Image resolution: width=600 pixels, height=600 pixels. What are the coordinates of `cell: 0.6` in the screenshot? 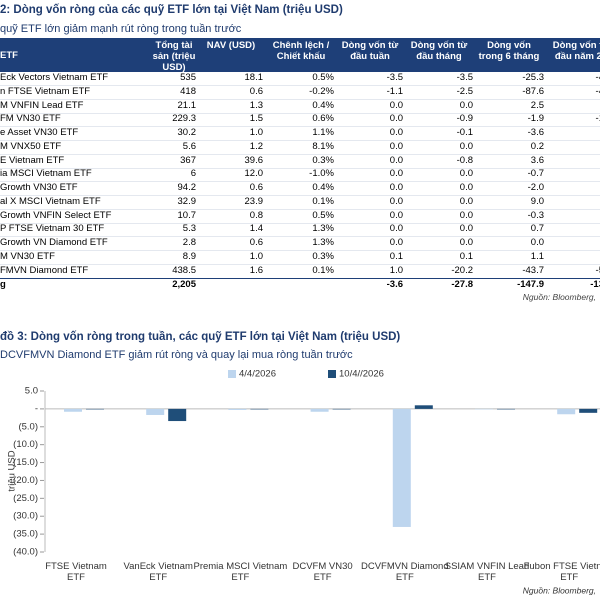 It's located at (256, 91).